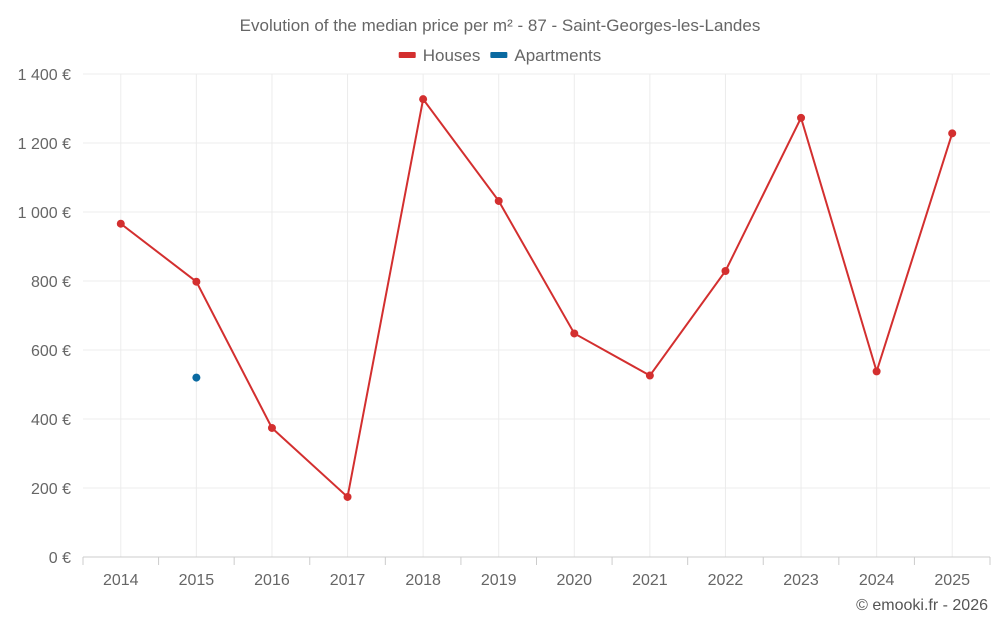  Describe the element at coordinates (44, 213) in the screenshot. I see `y-tick-label: 1 000 €` at that location.